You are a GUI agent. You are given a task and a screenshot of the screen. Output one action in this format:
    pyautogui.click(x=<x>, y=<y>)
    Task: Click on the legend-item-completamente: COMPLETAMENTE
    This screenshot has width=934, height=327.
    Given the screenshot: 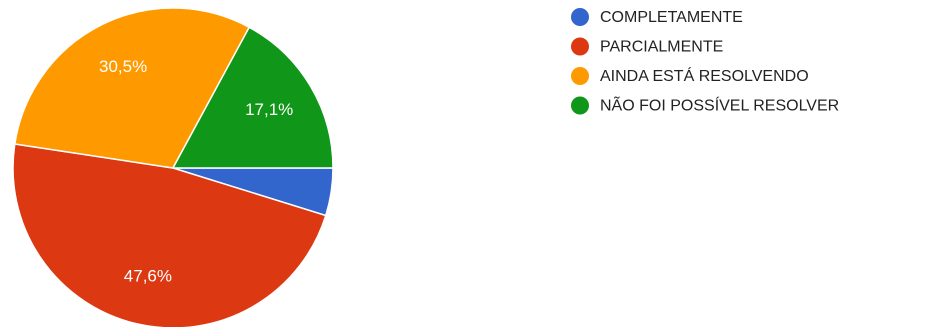 What is the action you would take?
    pyautogui.click(x=657, y=17)
    